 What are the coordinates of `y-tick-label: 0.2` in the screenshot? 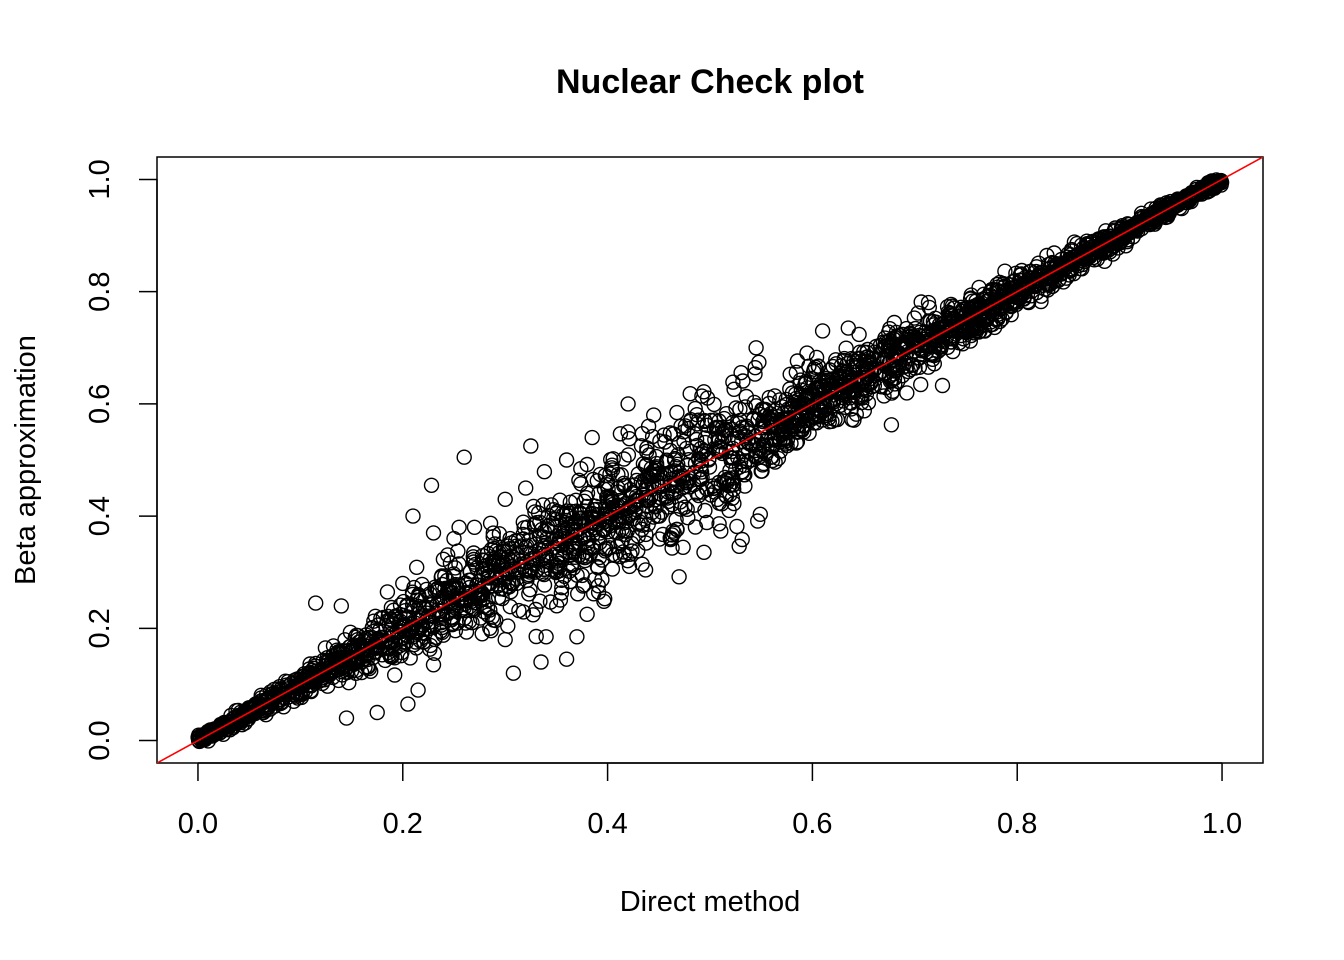 It's located at (100, 628).